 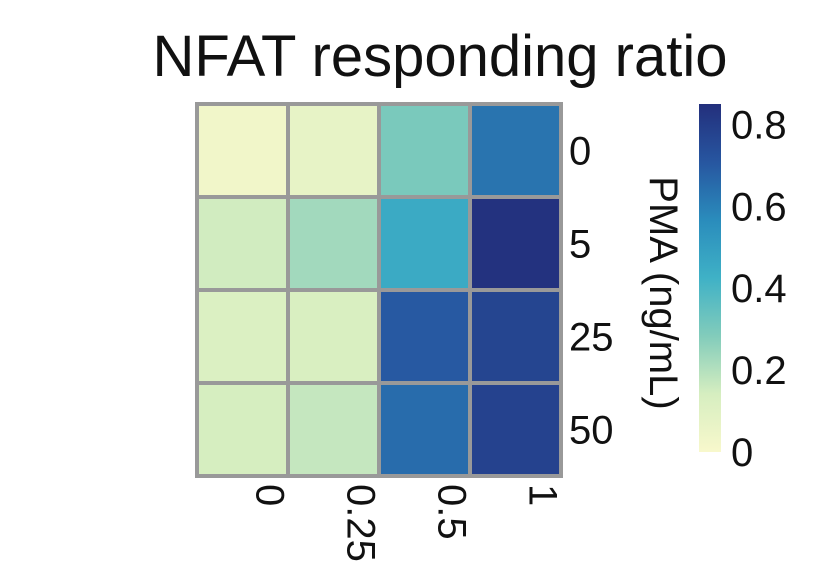 I want to click on colorbar-gradient, so click(x=710, y=278).